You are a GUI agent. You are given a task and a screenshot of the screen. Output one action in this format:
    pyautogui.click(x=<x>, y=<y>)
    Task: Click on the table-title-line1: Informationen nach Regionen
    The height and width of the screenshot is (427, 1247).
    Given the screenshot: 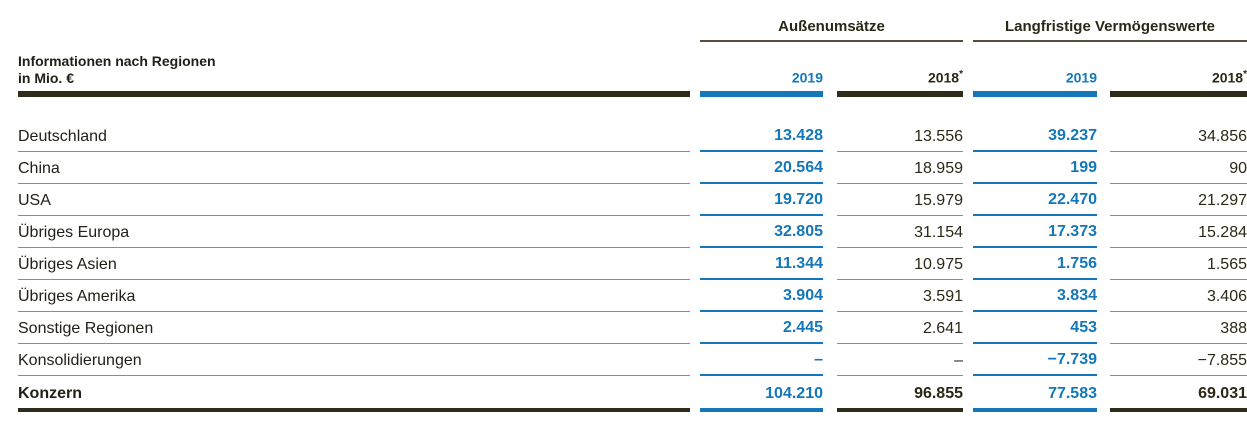 What is the action you would take?
    pyautogui.click(x=117, y=61)
    